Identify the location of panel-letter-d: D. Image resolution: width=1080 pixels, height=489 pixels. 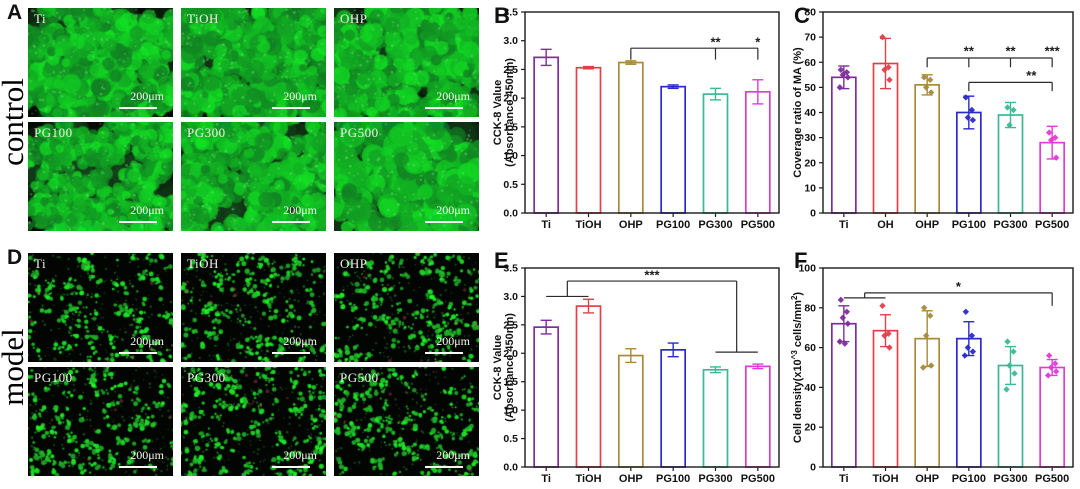
(15, 257).